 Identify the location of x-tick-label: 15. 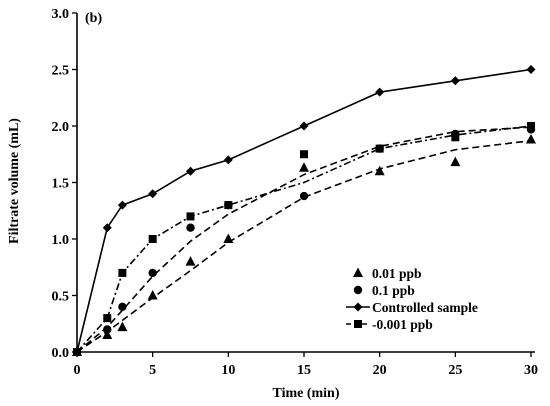
(304, 370).